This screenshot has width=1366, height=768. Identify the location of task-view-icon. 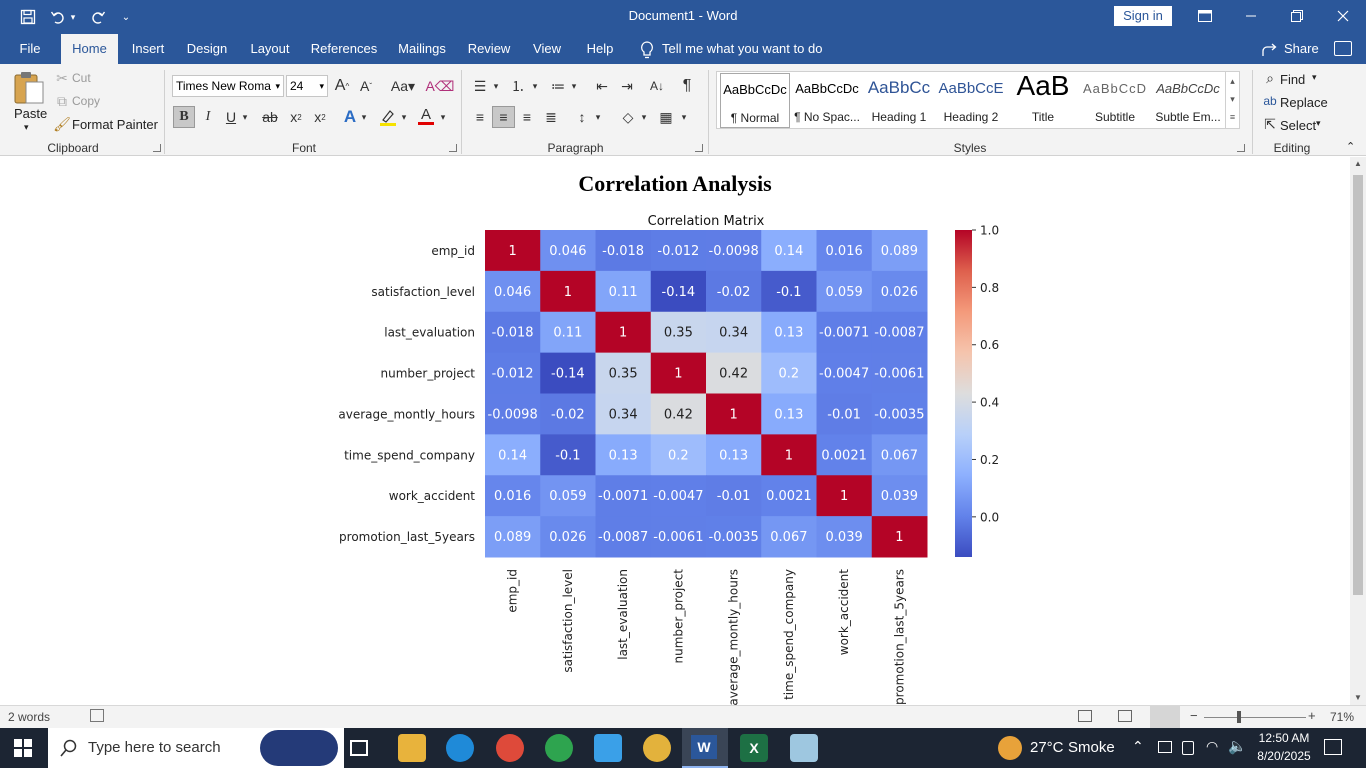
(359, 748).